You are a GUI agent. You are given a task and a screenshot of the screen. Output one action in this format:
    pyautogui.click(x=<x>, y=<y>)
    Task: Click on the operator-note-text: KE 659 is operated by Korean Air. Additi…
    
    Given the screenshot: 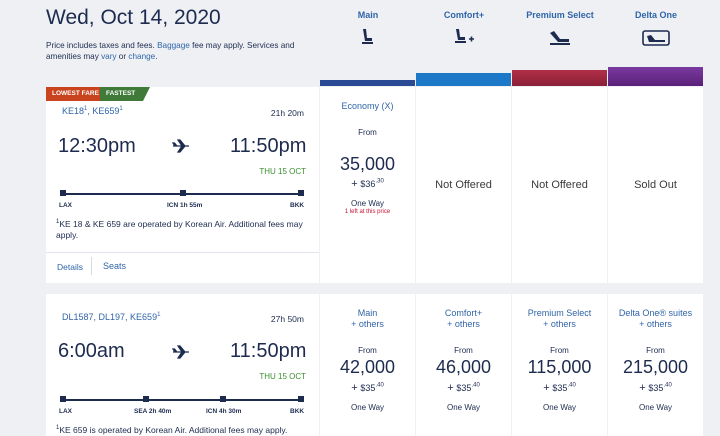 What is the action you would take?
    pyautogui.click(x=173, y=429)
    